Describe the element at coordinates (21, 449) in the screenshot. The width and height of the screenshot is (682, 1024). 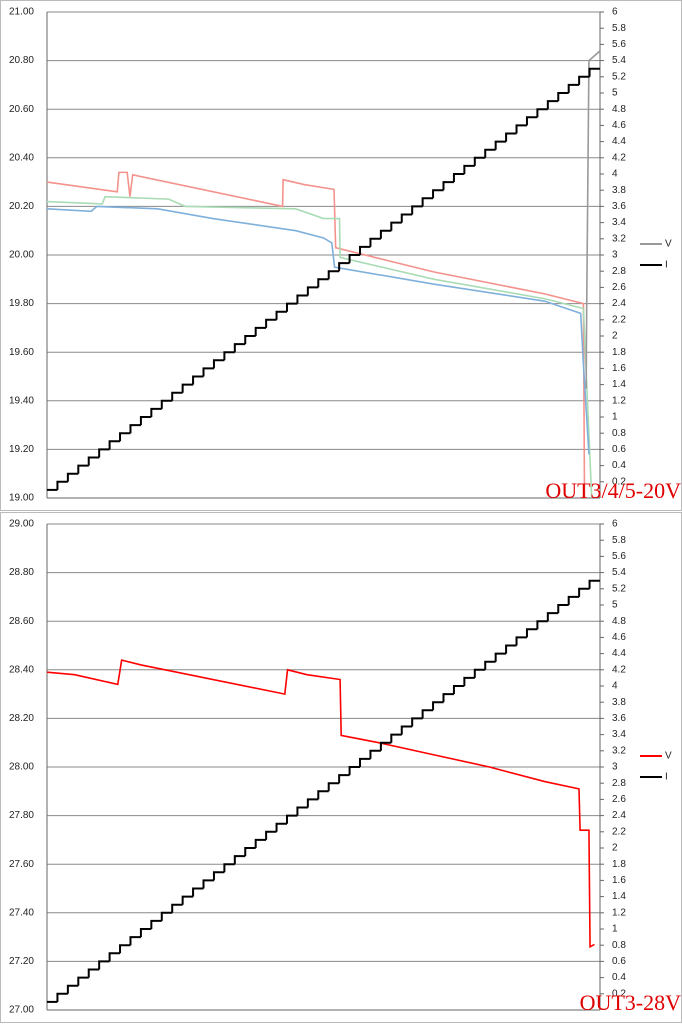
I see `y-tick-label: 19.20` at that location.